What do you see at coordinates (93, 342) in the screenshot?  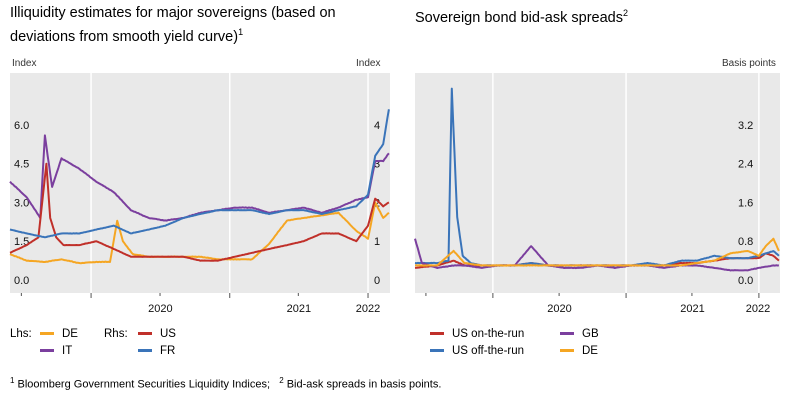 I see `chart-1-legend: Lhs: DE Rhs: US IT FR` at bounding box center [93, 342].